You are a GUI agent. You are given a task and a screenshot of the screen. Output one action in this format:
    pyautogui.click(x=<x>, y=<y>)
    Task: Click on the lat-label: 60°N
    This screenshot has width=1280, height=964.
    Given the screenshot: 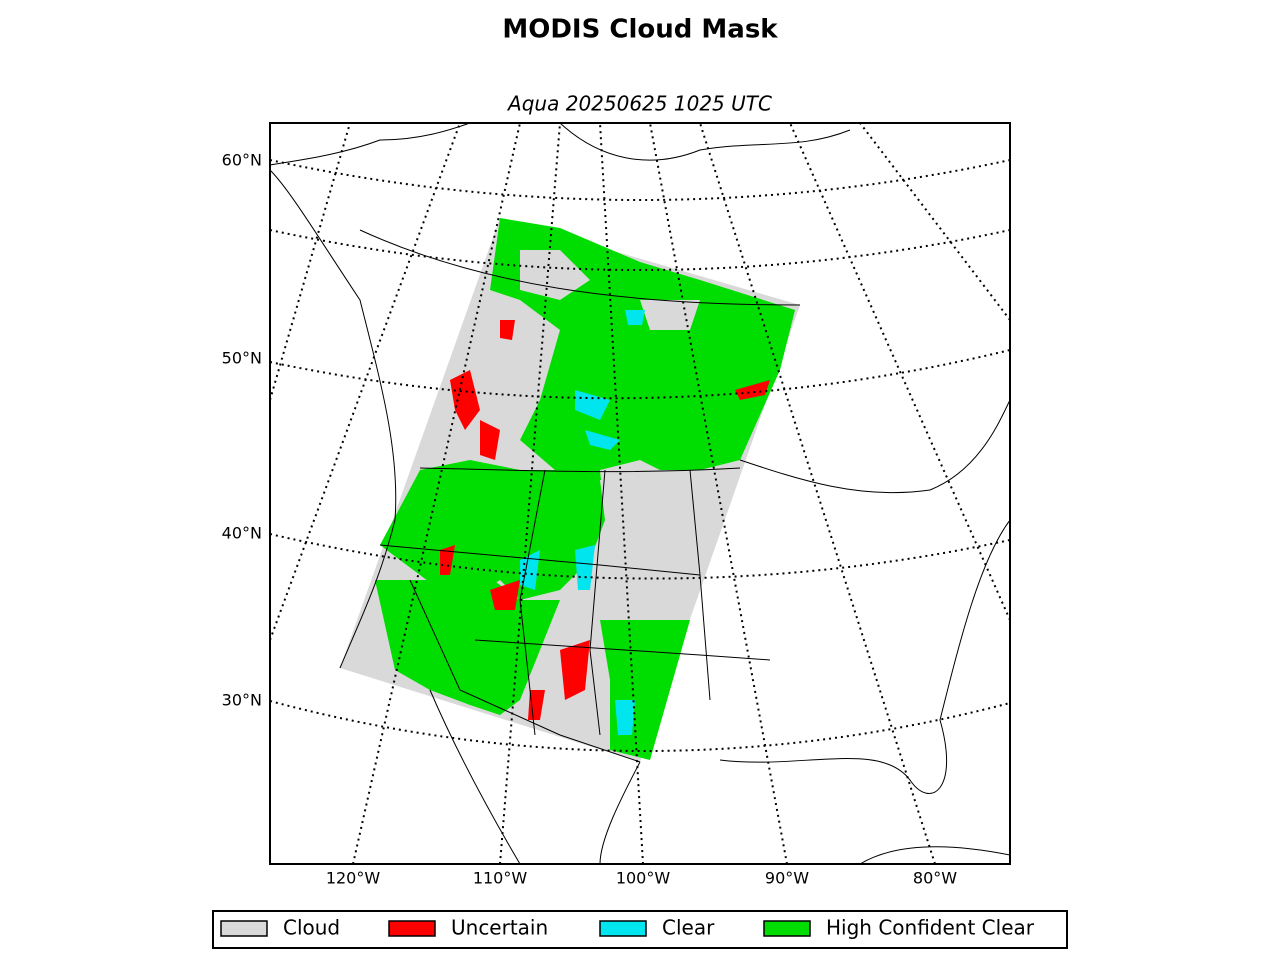 What is the action you would take?
    pyautogui.click(x=242, y=160)
    